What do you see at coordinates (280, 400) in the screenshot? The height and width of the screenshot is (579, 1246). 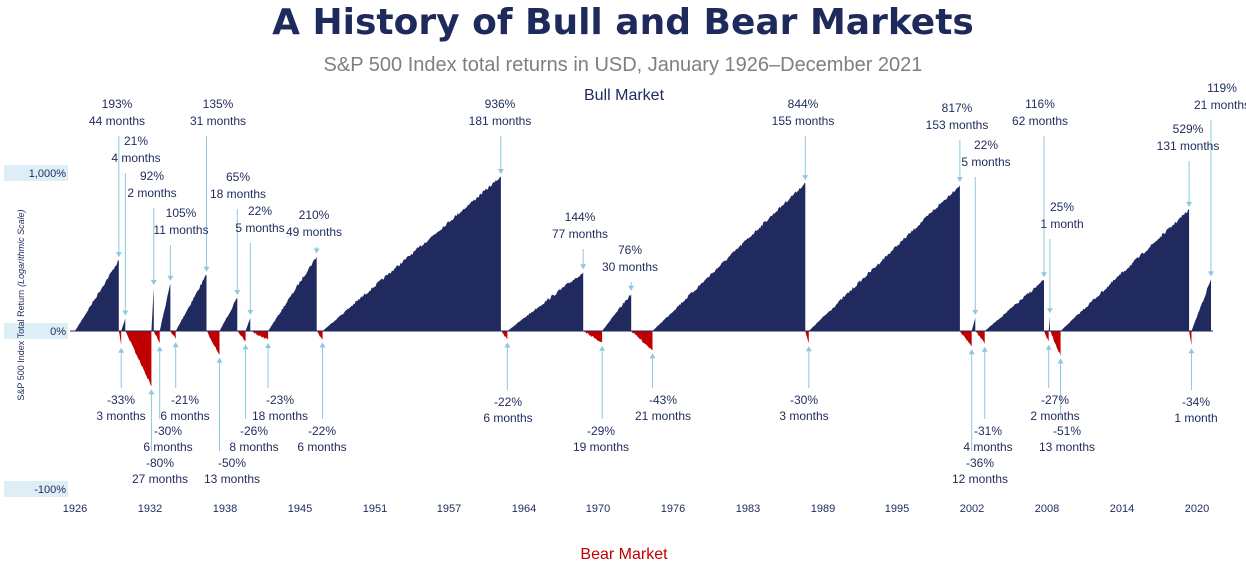 I see `bear-return-label: -23%` at bounding box center [280, 400].